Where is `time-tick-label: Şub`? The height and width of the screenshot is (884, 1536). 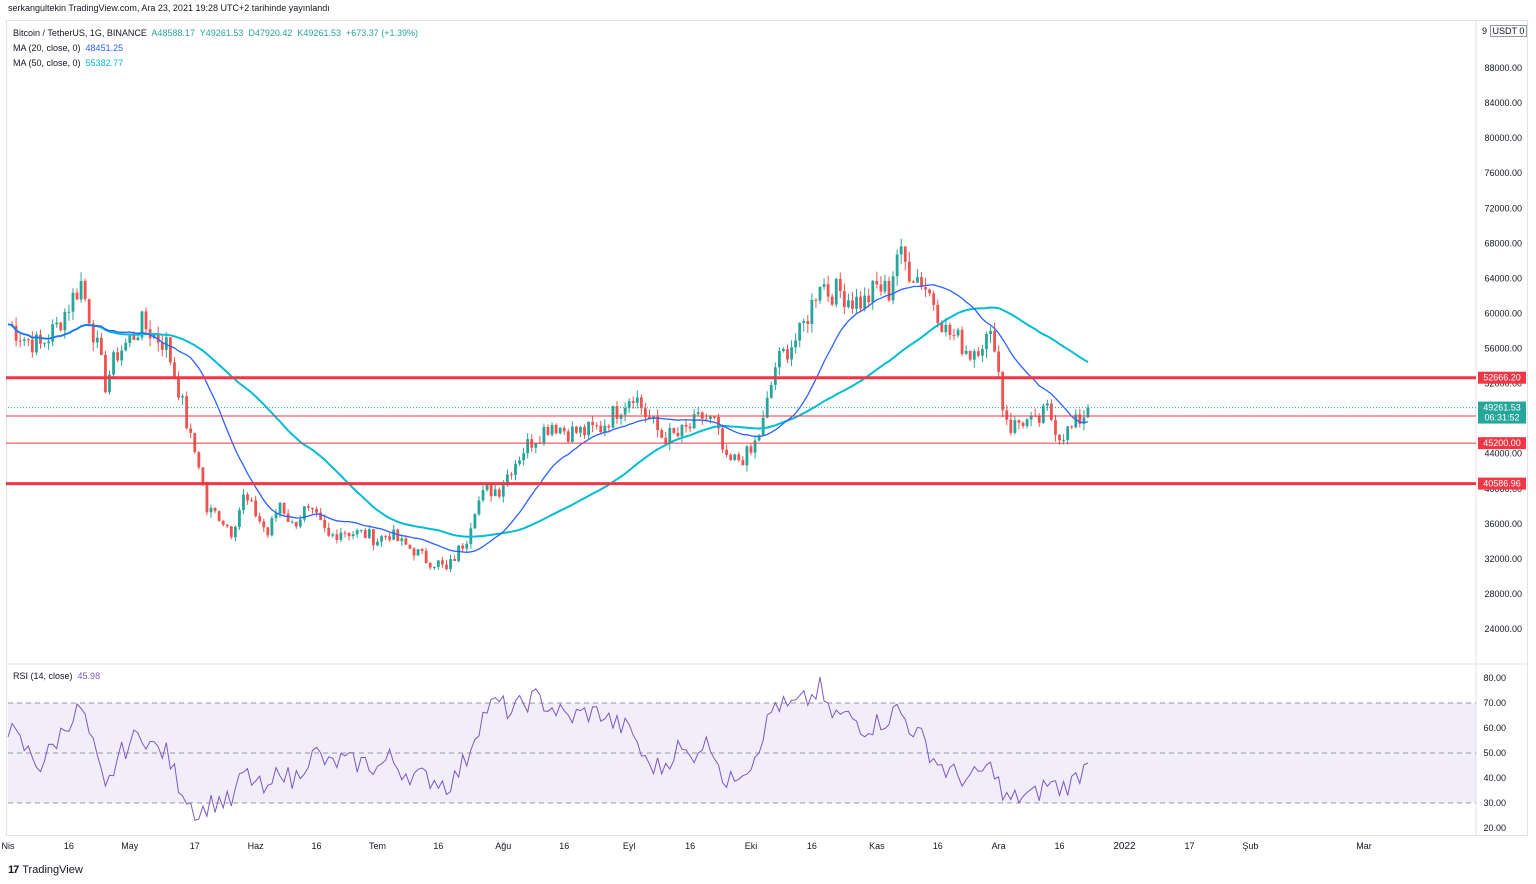
time-tick-label: Şub is located at coordinates (1250, 846).